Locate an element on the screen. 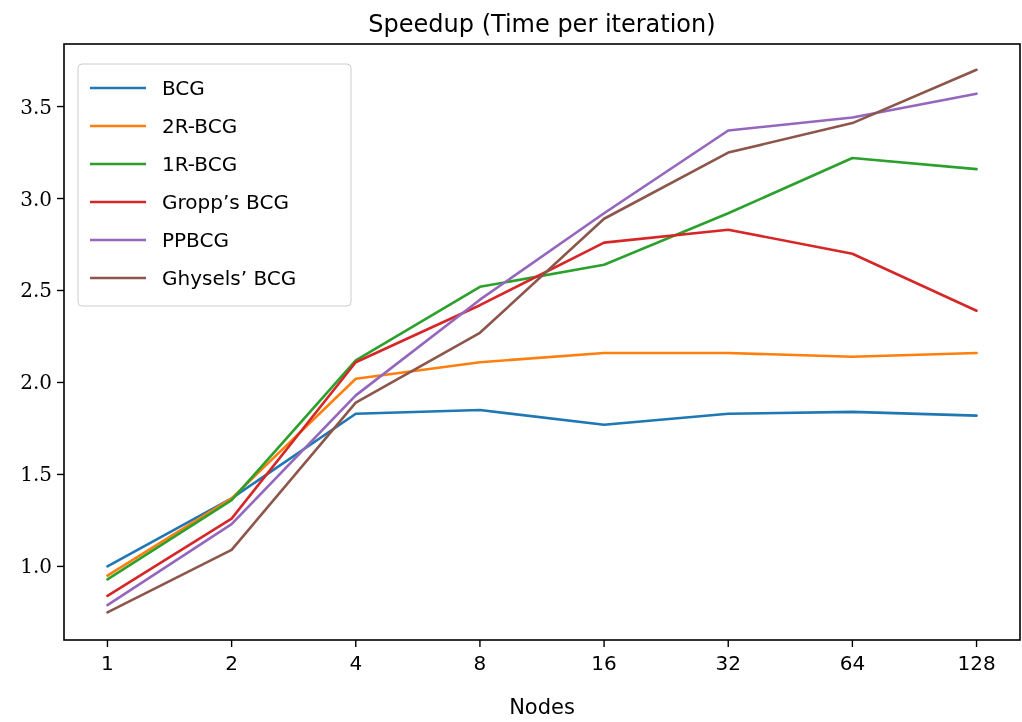 The image size is (1022, 722). x-tick-label: 1 is located at coordinates (107, 663).